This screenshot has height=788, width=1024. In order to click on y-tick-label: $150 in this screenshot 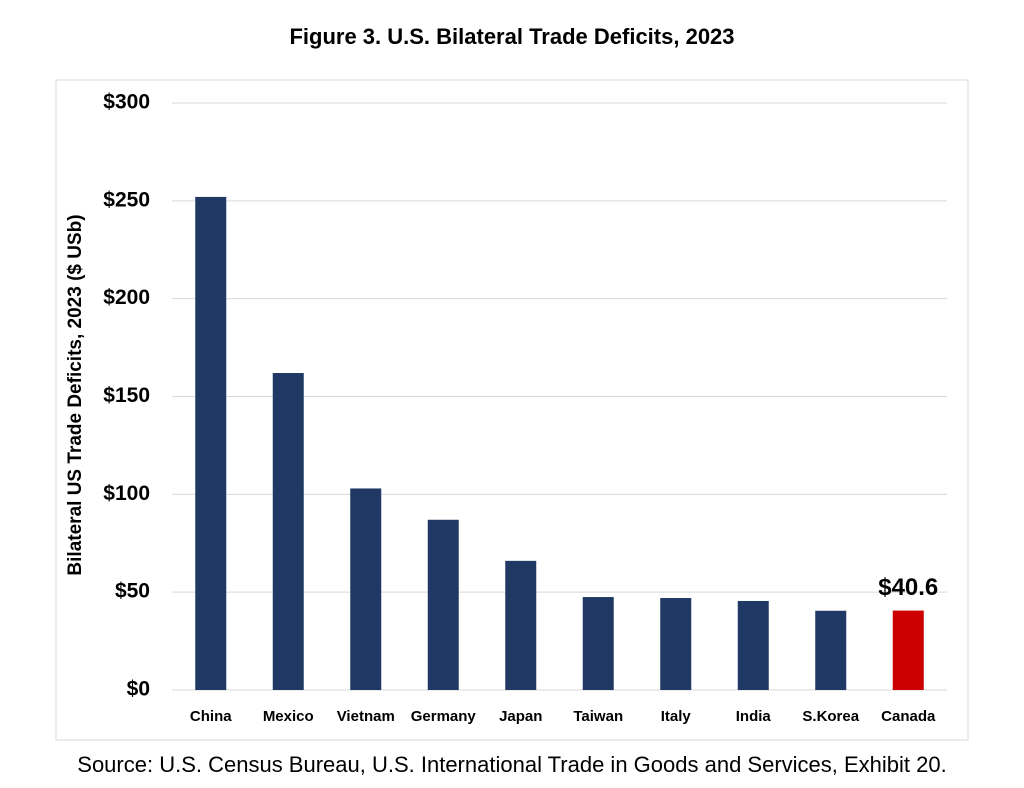, I will do `click(126, 395)`.